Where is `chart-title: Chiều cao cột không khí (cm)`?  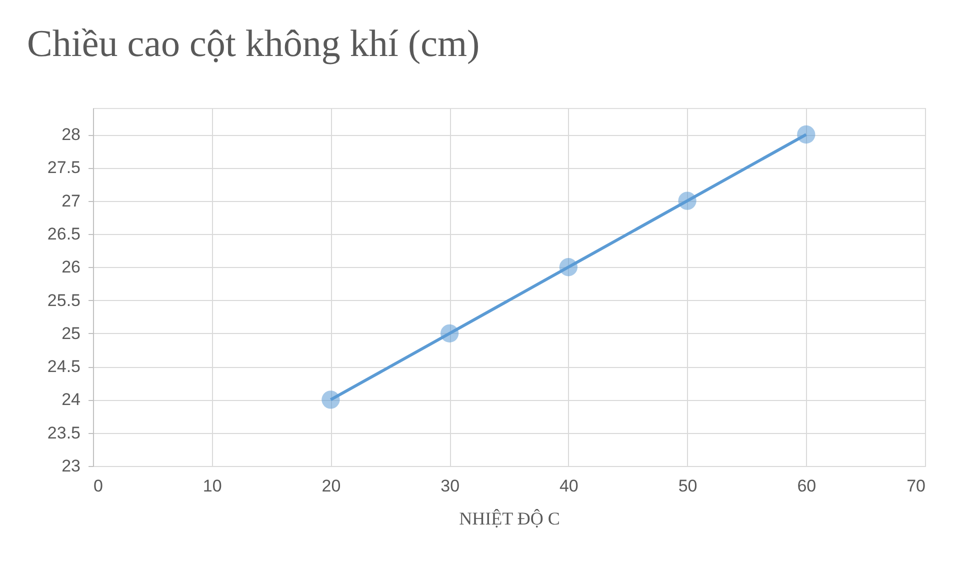 chart-title: Chiều cao cột không khí (cm) is located at coordinates (253, 44).